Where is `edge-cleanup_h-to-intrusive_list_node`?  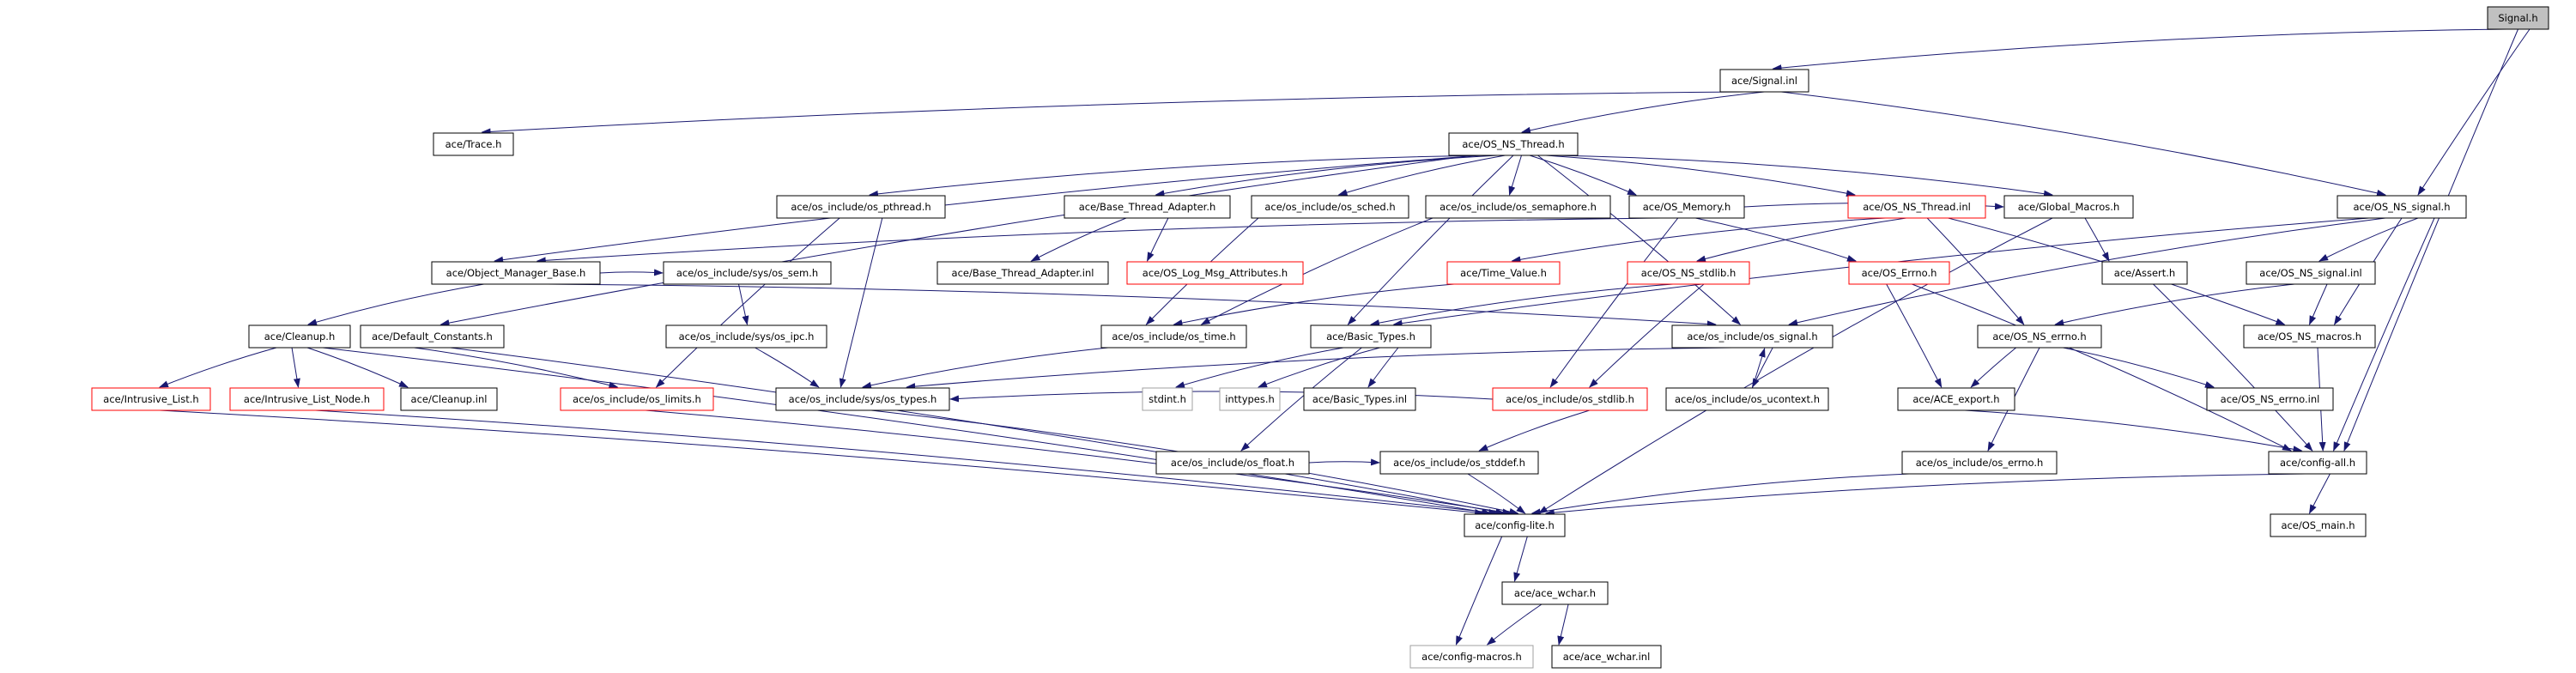
edge-cleanup_h-to-intrusive_list_node is located at coordinates (295, 368).